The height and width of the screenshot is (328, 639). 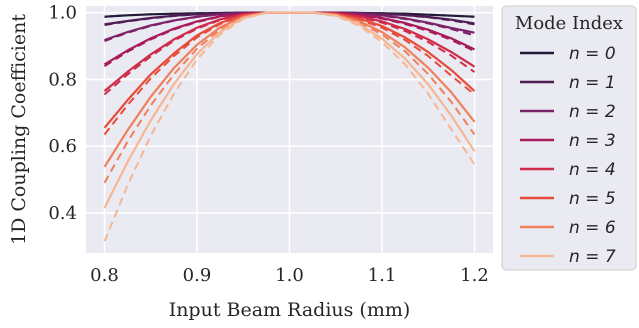 I want to click on x-axis-label: Input Beam Radius (mm), so click(x=290, y=310).